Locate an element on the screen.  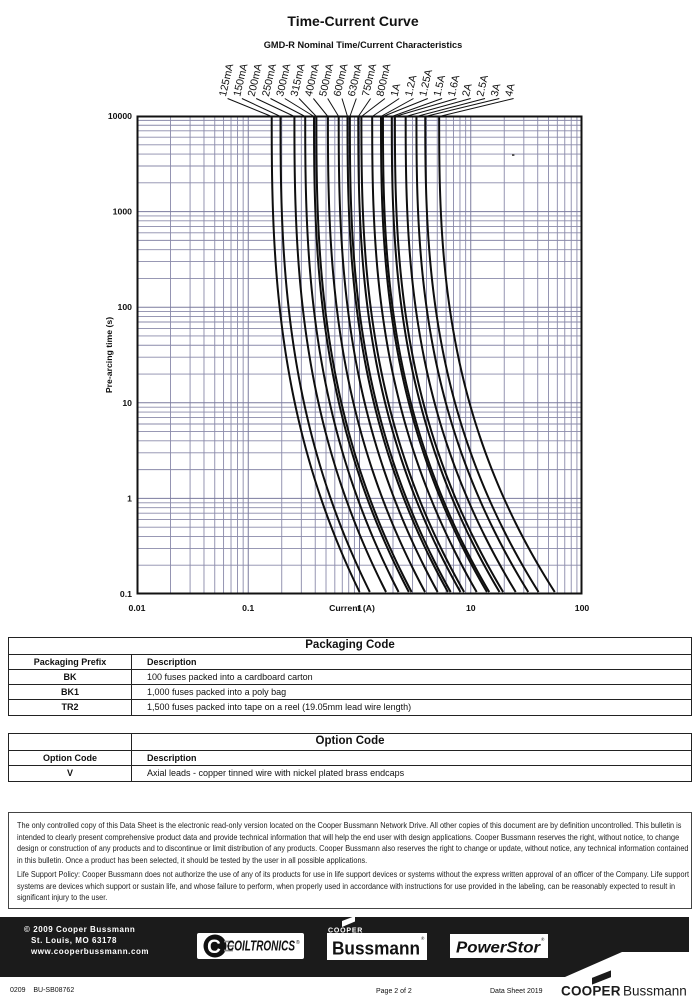
svg-text: Time-Current Curve is located at coordinates (352, 21).